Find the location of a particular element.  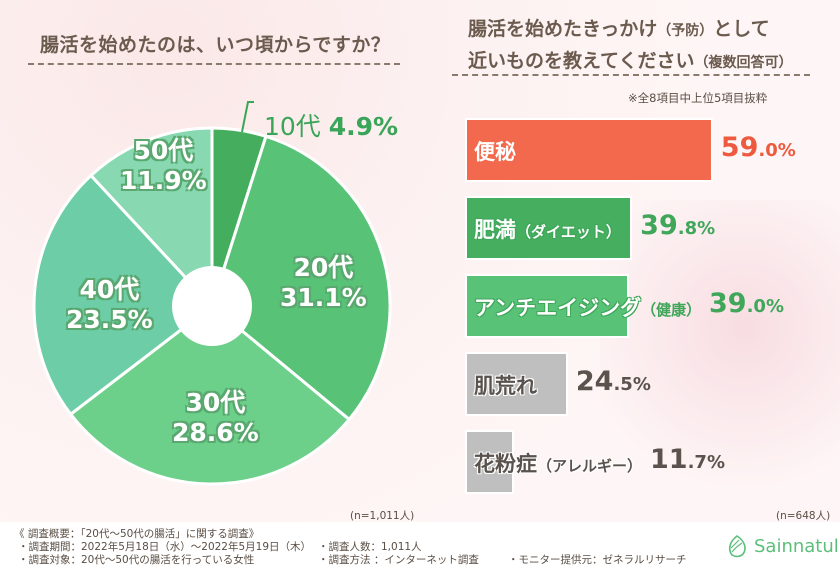

pie-value-label: 23.5% is located at coordinates (109, 319).